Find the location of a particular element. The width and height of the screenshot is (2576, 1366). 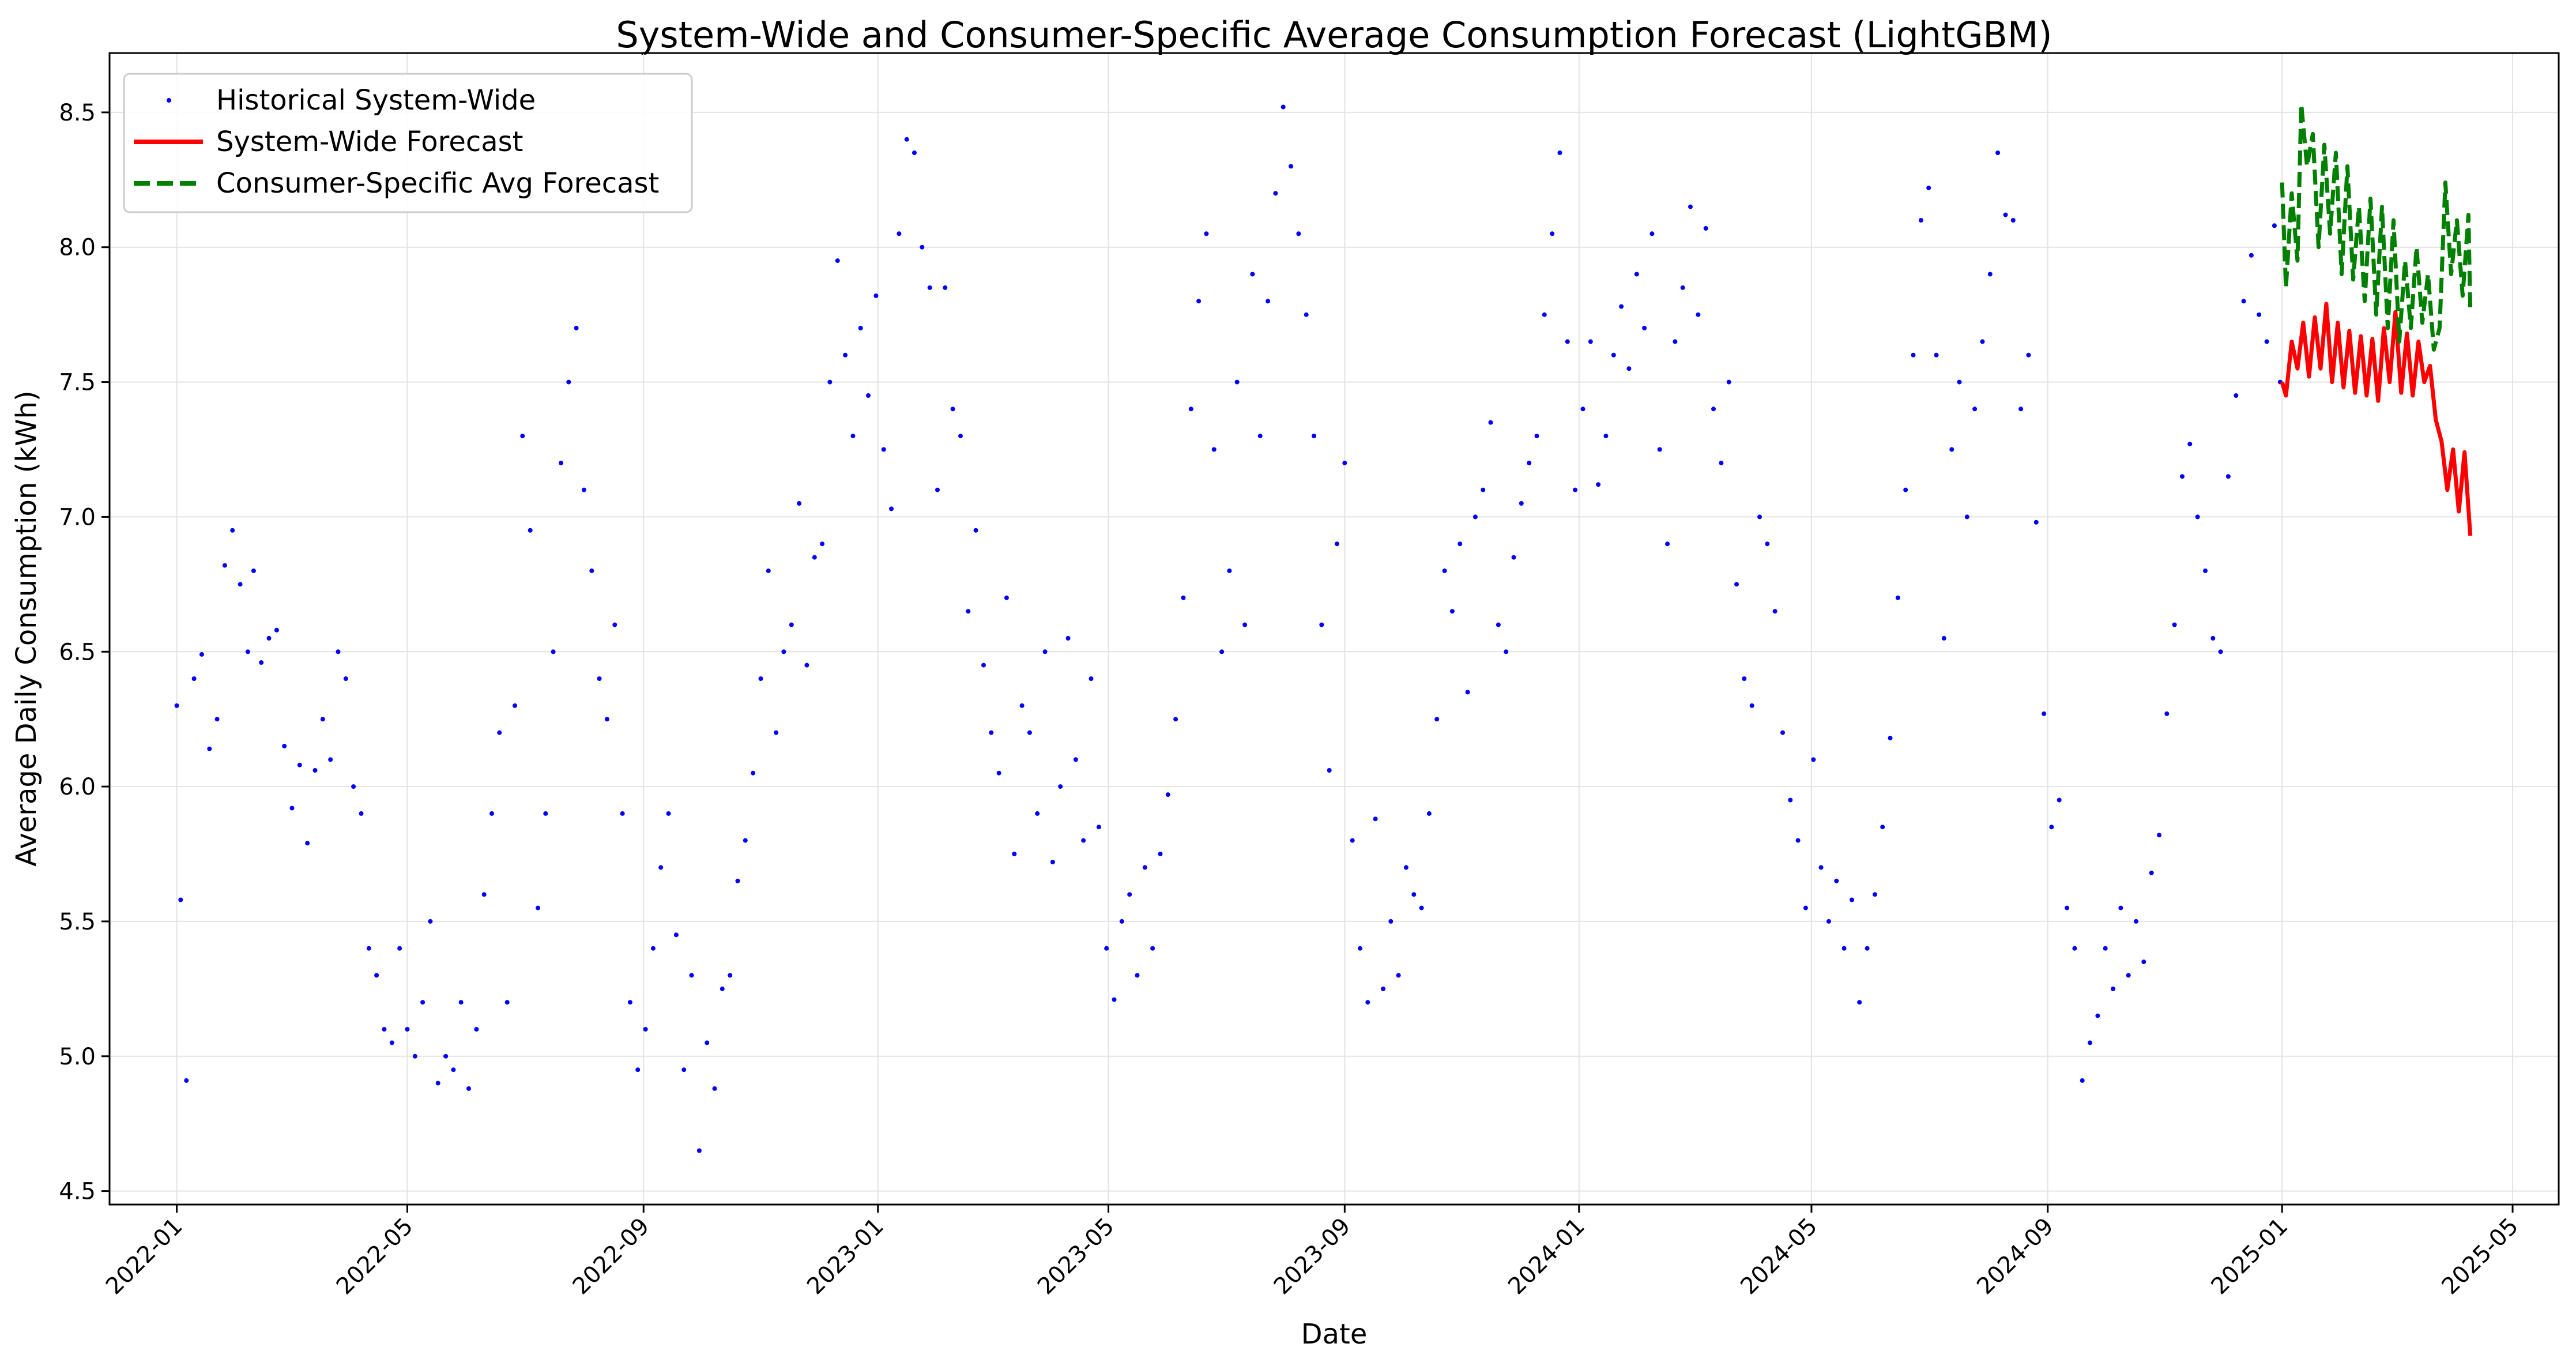

y-tick-label: 8.5 is located at coordinates (77, 113).